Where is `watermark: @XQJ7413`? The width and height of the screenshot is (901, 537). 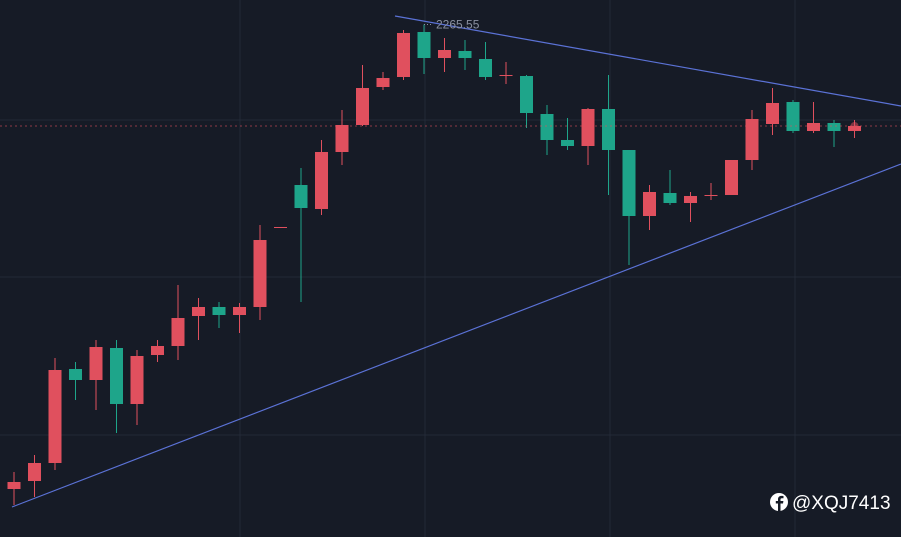
watermark: @XQJ7413 is located at coordinates (841, 503).